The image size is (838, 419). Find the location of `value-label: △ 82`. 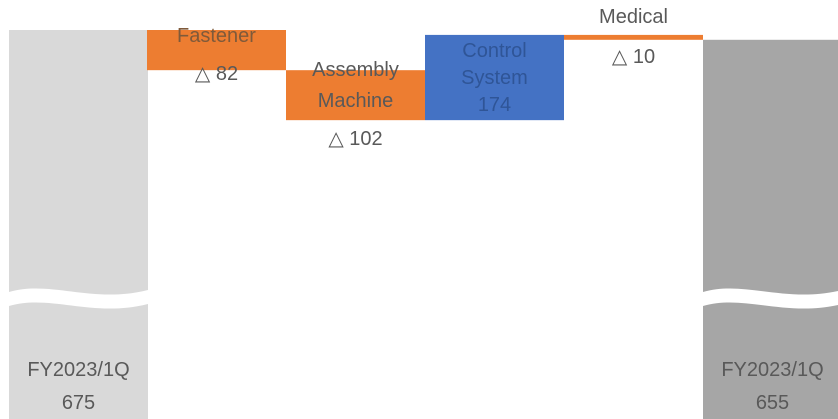

value-label: △ 82 is located at coordinates (216, 74).